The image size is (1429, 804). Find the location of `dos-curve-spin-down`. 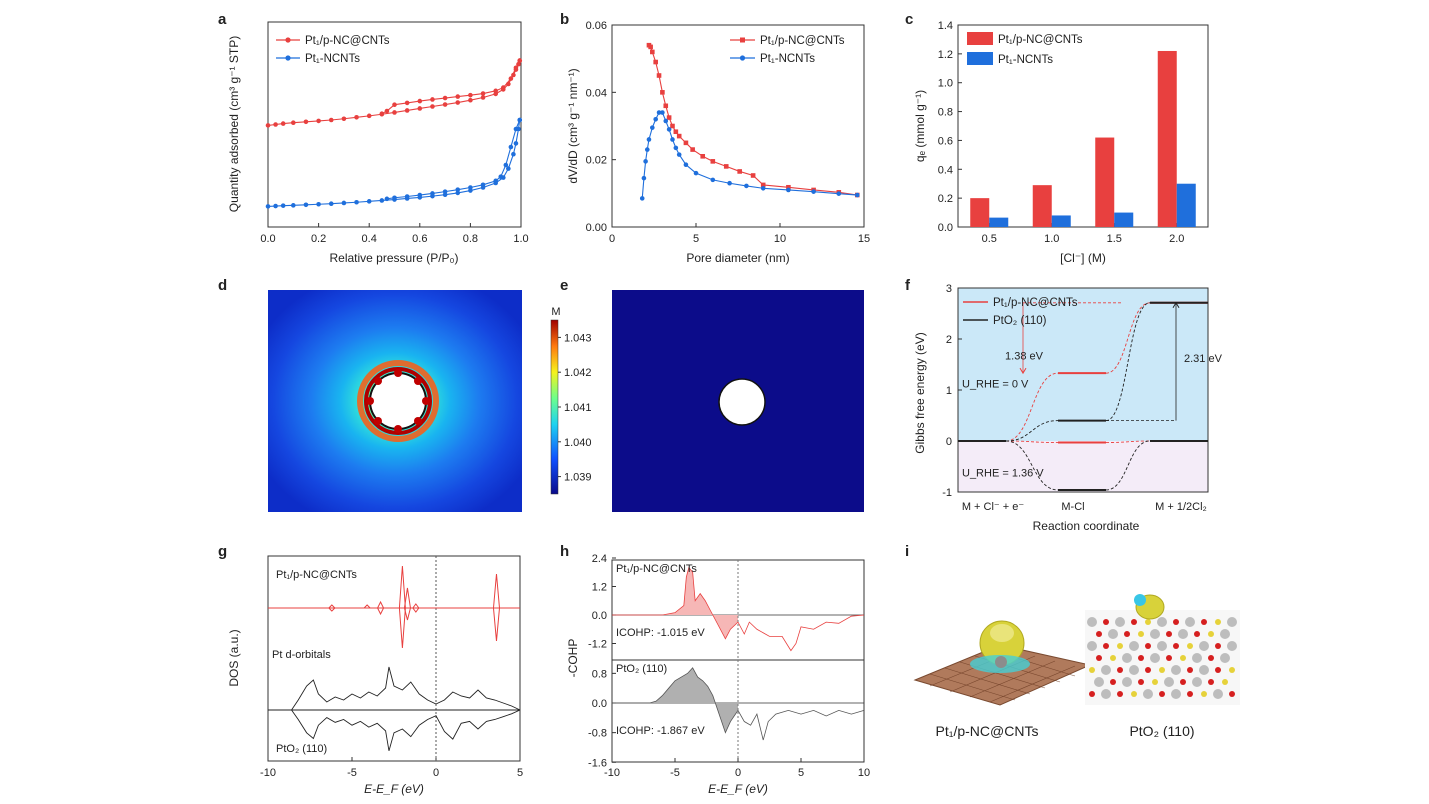

dos-curve-spin-down is located at coordinates (406, 730).